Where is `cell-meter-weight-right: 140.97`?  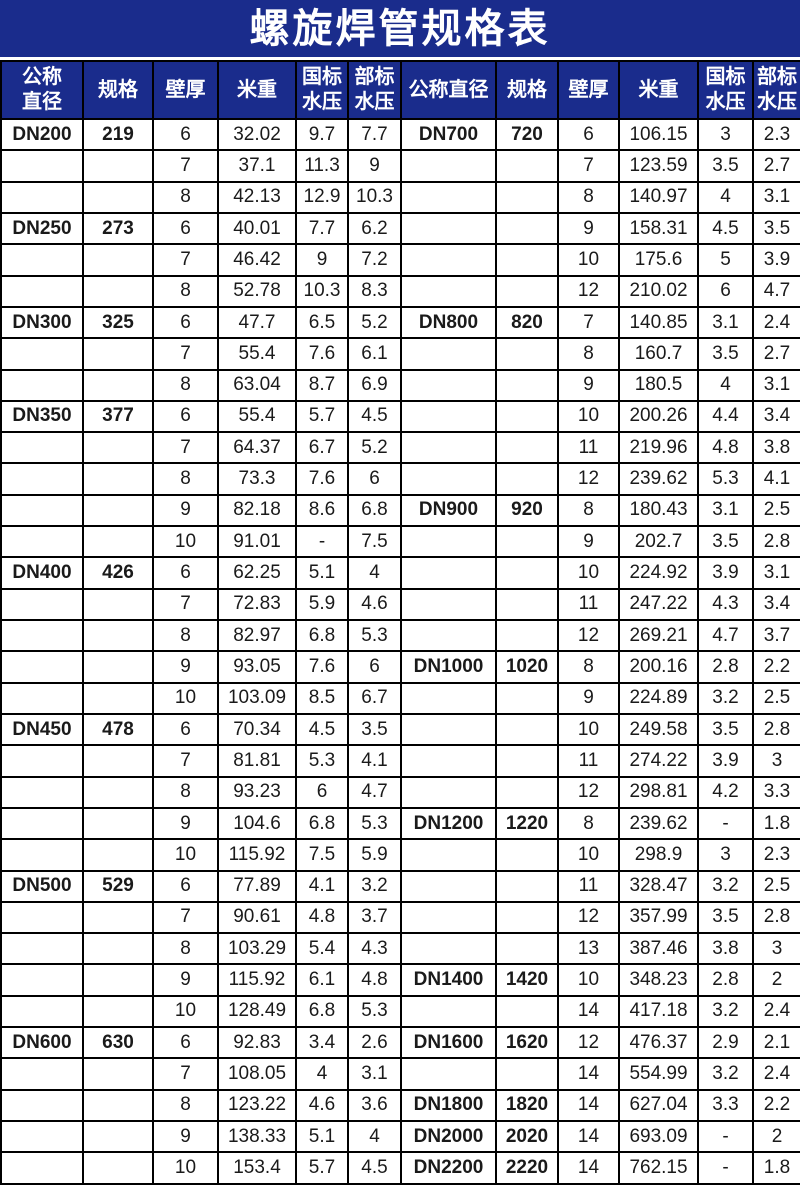 cell-meter-weight-right: 140.97 is located at coordinates (658, 197).